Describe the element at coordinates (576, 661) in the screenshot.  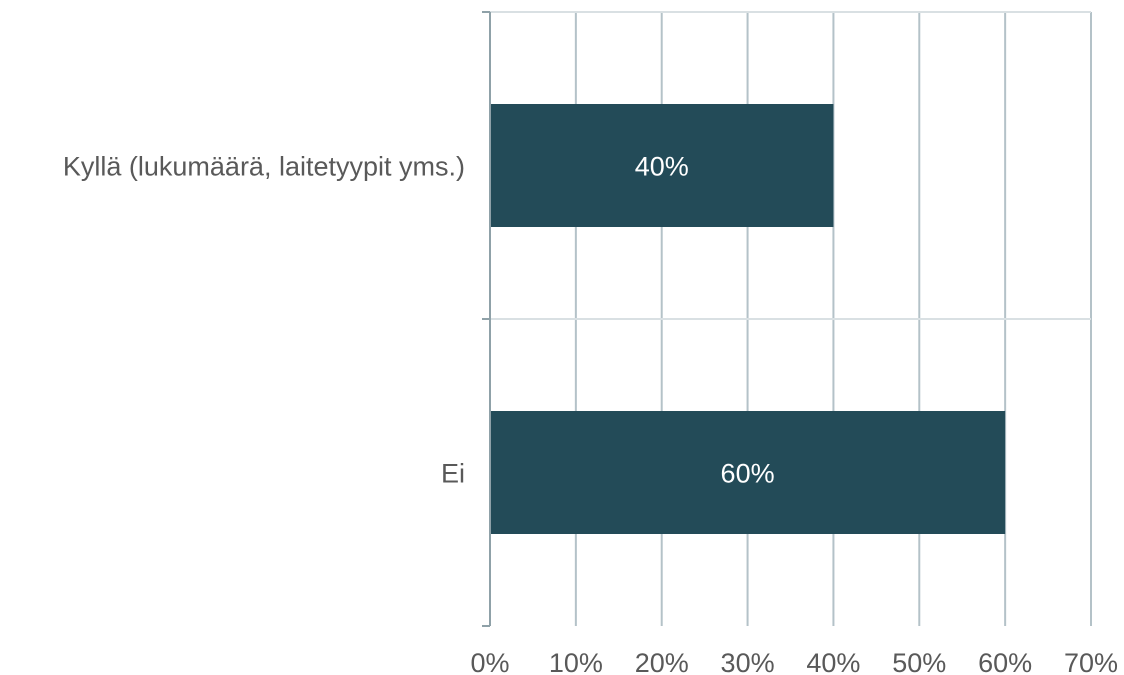
I see `x-tick-label: 10%` at that location.